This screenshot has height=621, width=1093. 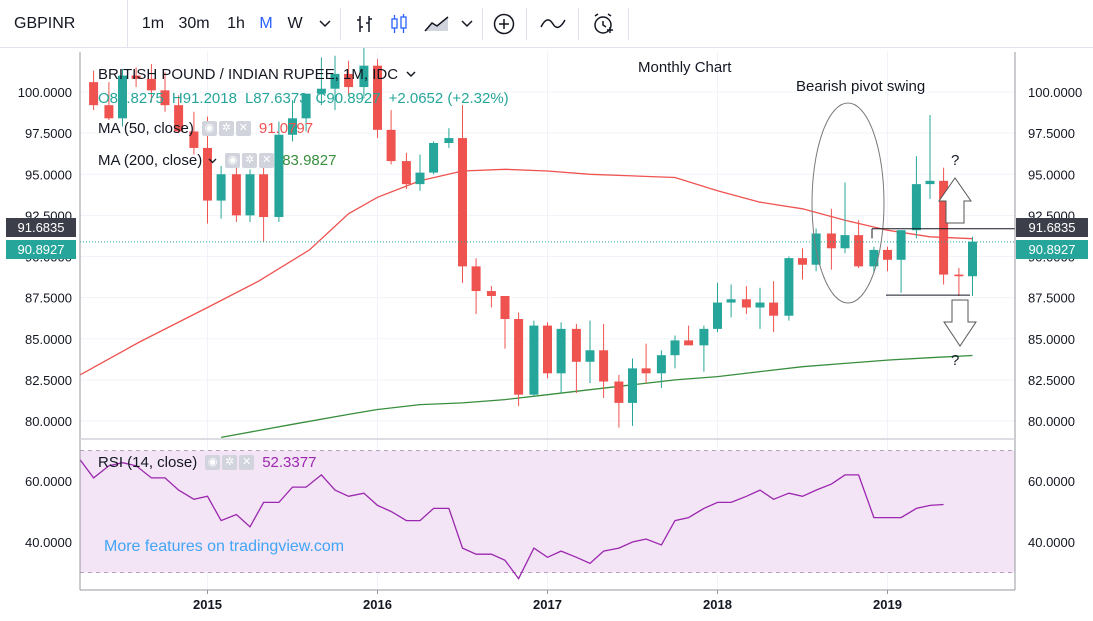 What do you see at coordinates (64, 23) in the screenshot?
I see `symbol-search: GBPINR` at bounding box center [64, 23].